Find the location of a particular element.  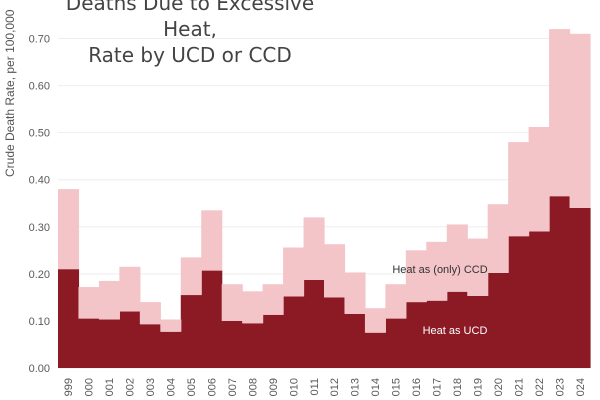

x-tick-label: 023 is located at coordinates (560, 387).